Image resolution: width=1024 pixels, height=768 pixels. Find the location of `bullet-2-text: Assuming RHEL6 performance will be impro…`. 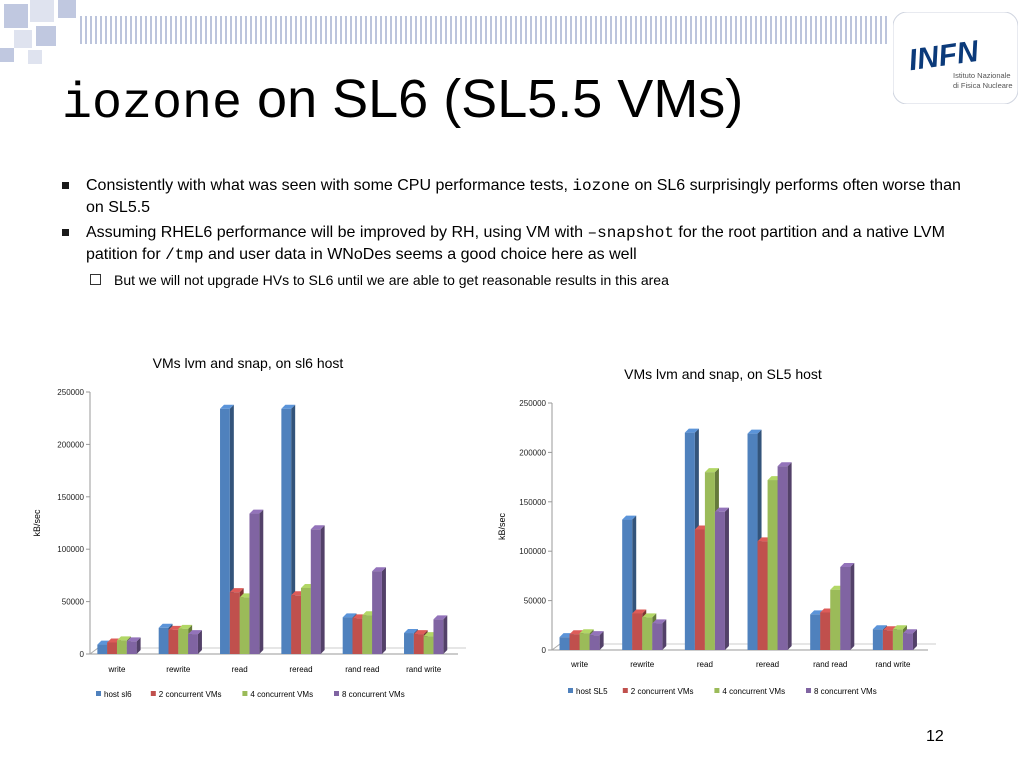

bullet-2-text: Assuming RHEL6 performance will be impro… is located at coordinates (528, 244).